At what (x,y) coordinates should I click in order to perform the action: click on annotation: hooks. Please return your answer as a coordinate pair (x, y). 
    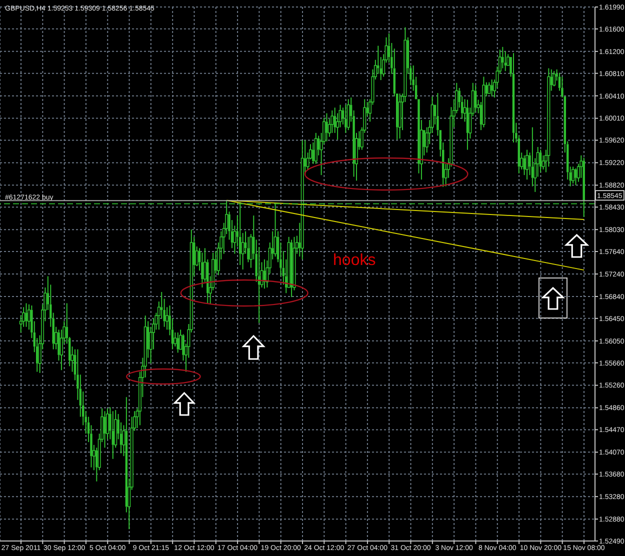
    Looking at the image, I should click on (354, 260).